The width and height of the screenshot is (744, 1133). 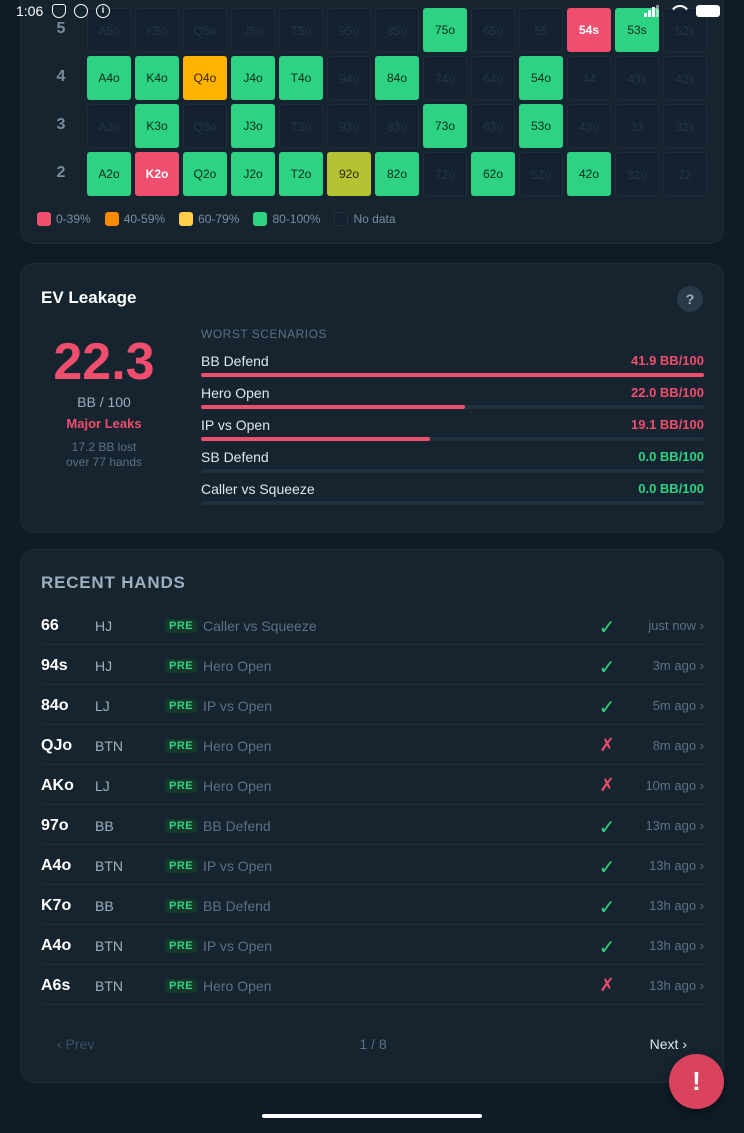 I want to click on hand-cell-A3o: A3o, so click(x=109, y=126).